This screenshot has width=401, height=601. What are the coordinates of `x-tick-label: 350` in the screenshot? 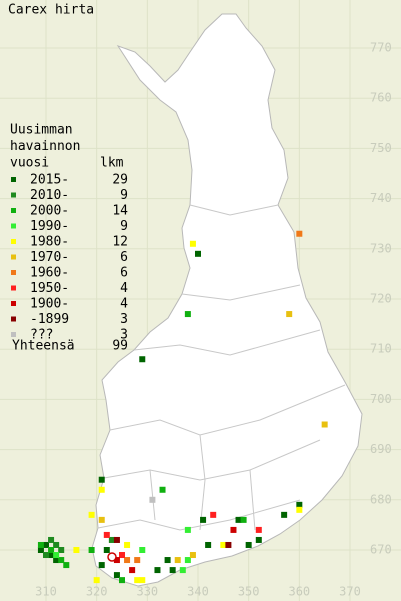 It's located at (249, 592).